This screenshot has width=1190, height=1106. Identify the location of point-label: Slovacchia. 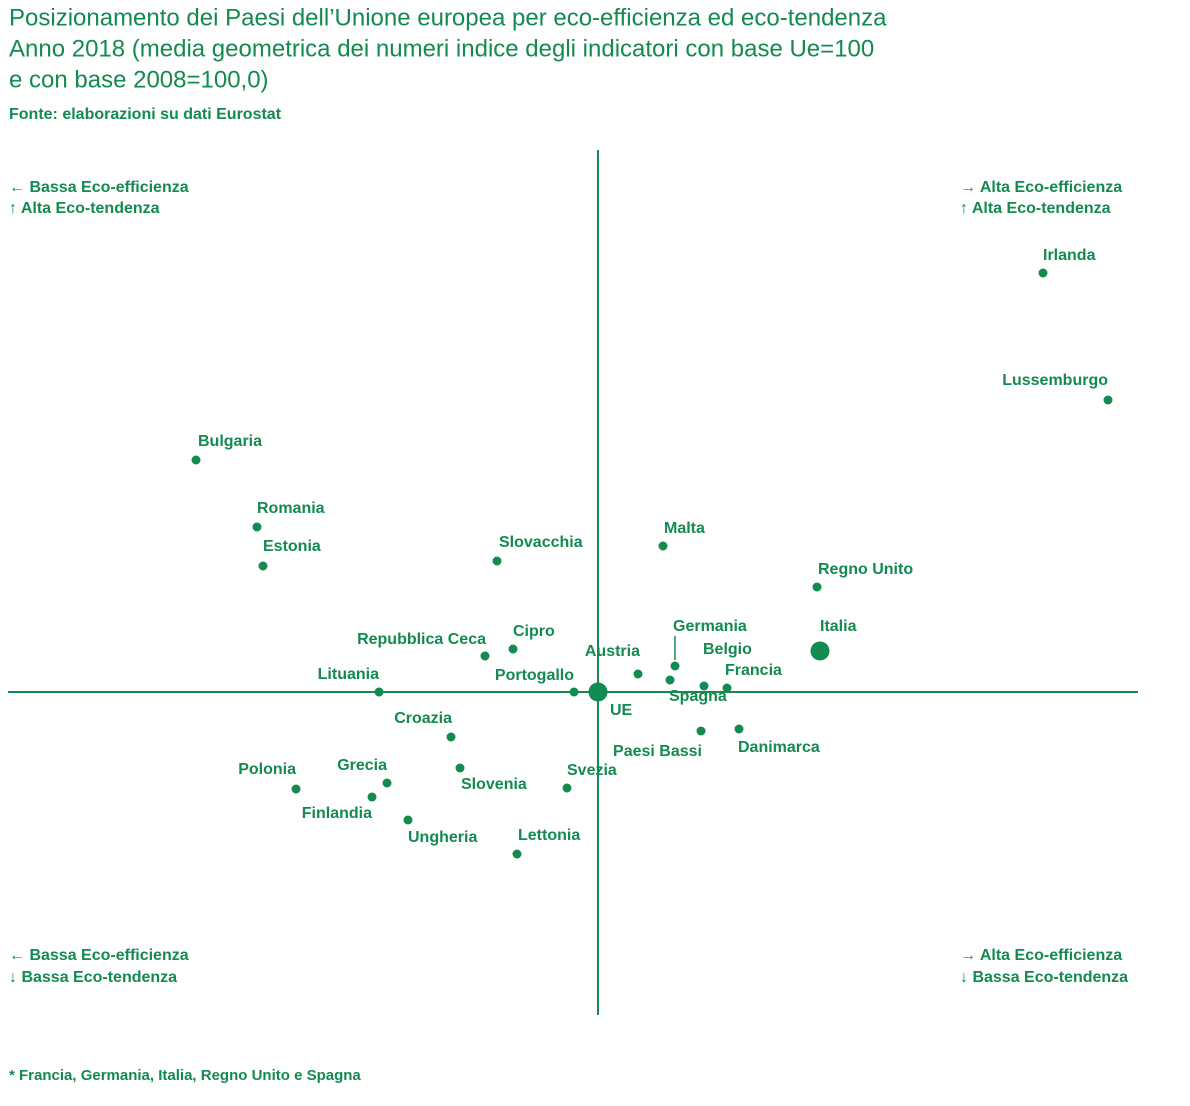
(541, 542).